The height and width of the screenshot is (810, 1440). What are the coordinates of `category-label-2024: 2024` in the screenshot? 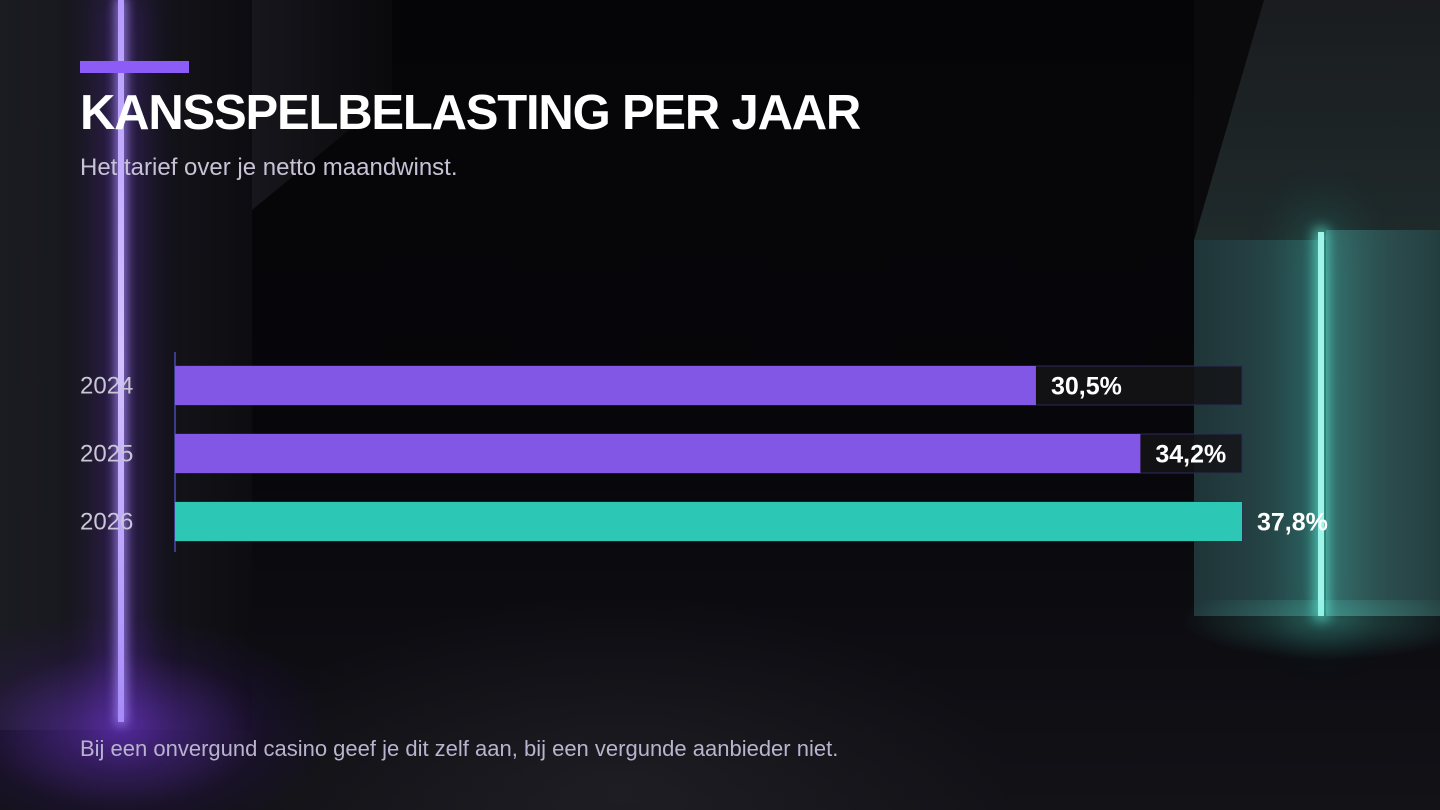 It's located at (106, 386).